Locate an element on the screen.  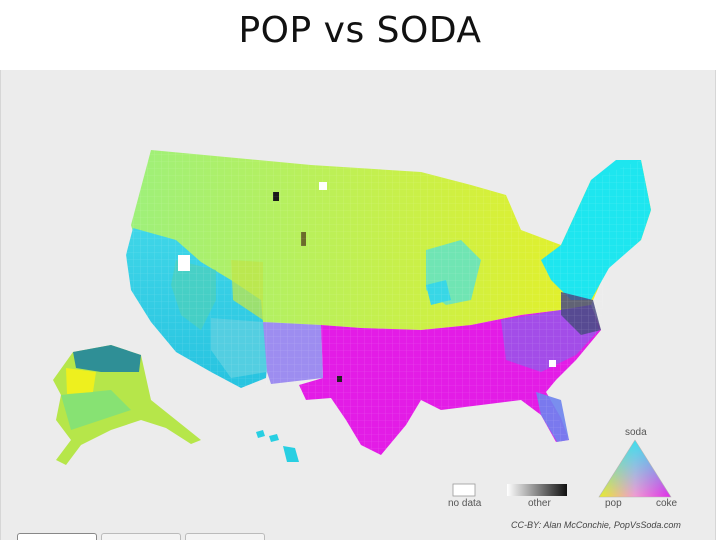
legend-no-data-label: no data is located at coordinates (465, 503).